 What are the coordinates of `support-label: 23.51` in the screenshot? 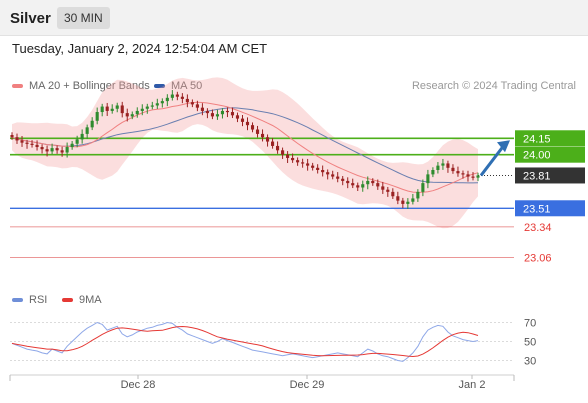 It's located at (537, 209).